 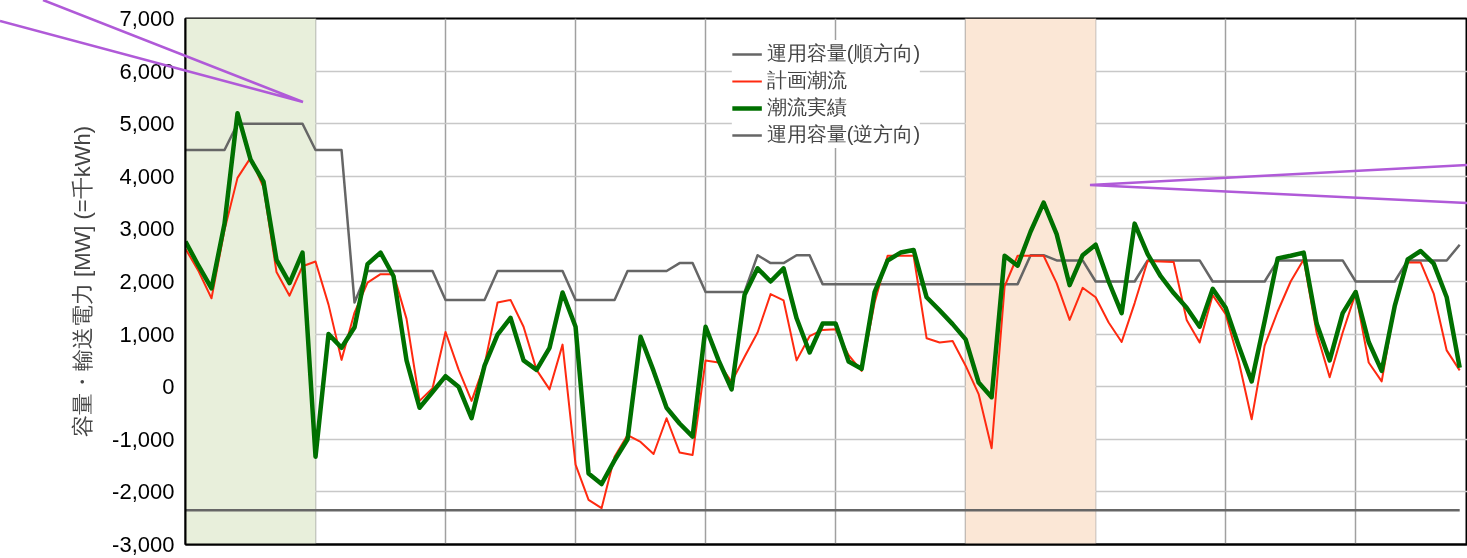 I want to click on legend-label: 潮流実績, so click(x=806, y=107).